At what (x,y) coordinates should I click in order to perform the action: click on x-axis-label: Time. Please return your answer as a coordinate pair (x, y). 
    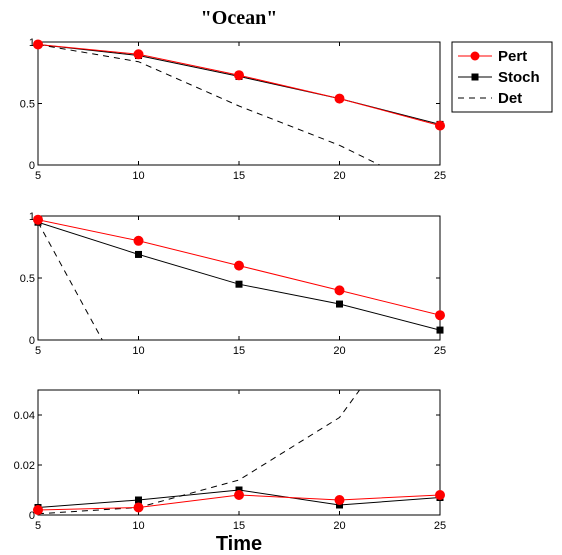
    Looking at the image, I should click on (239, 544).